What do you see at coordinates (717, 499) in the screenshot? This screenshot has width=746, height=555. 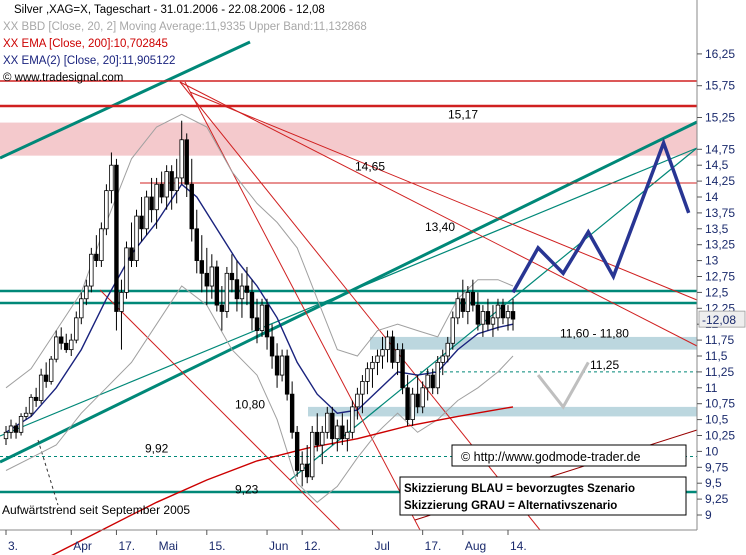 I see `y-tick-label: 9,25` at bounding box center [717, 499].